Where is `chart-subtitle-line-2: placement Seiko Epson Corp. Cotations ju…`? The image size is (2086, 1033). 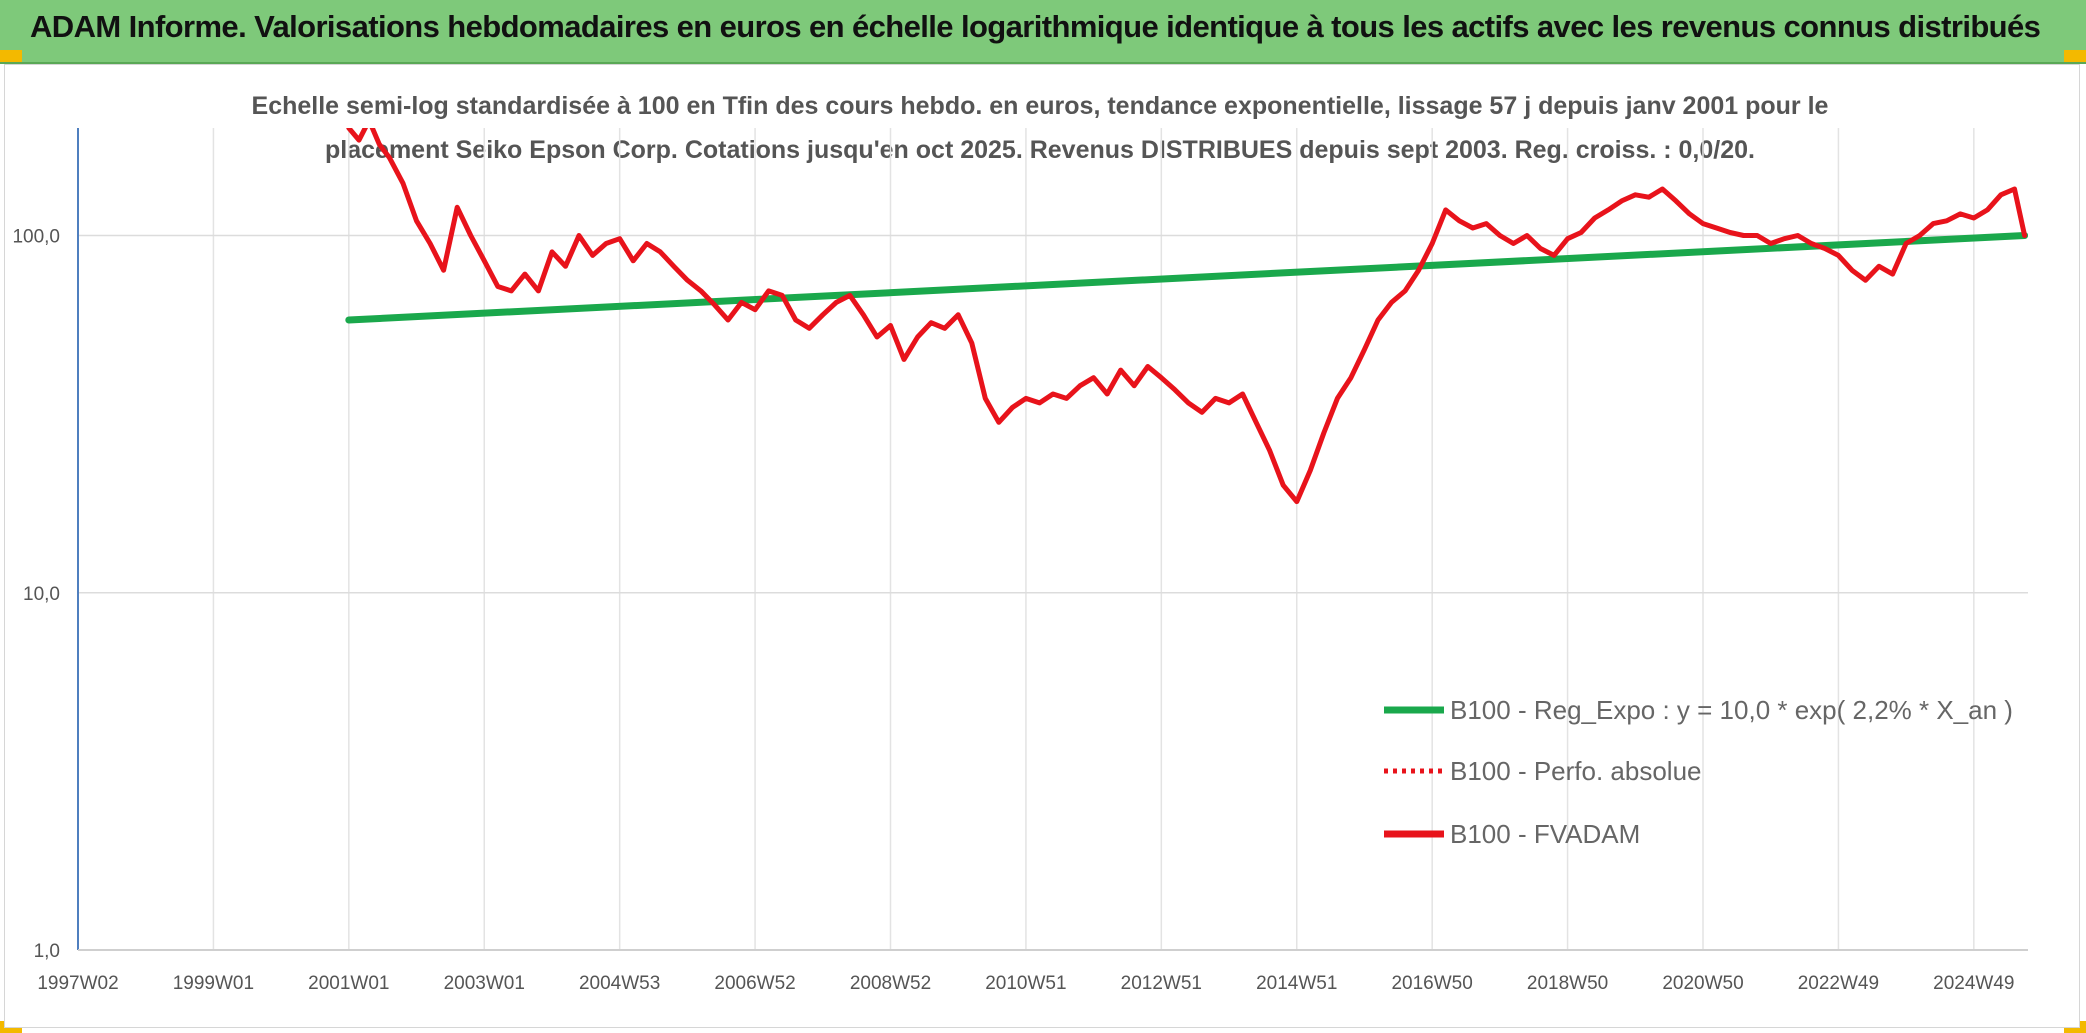
chart-subtitle-line-2: placement Seiko Epson Corp. Cotations ju… is located at coordinates (1040, 150).